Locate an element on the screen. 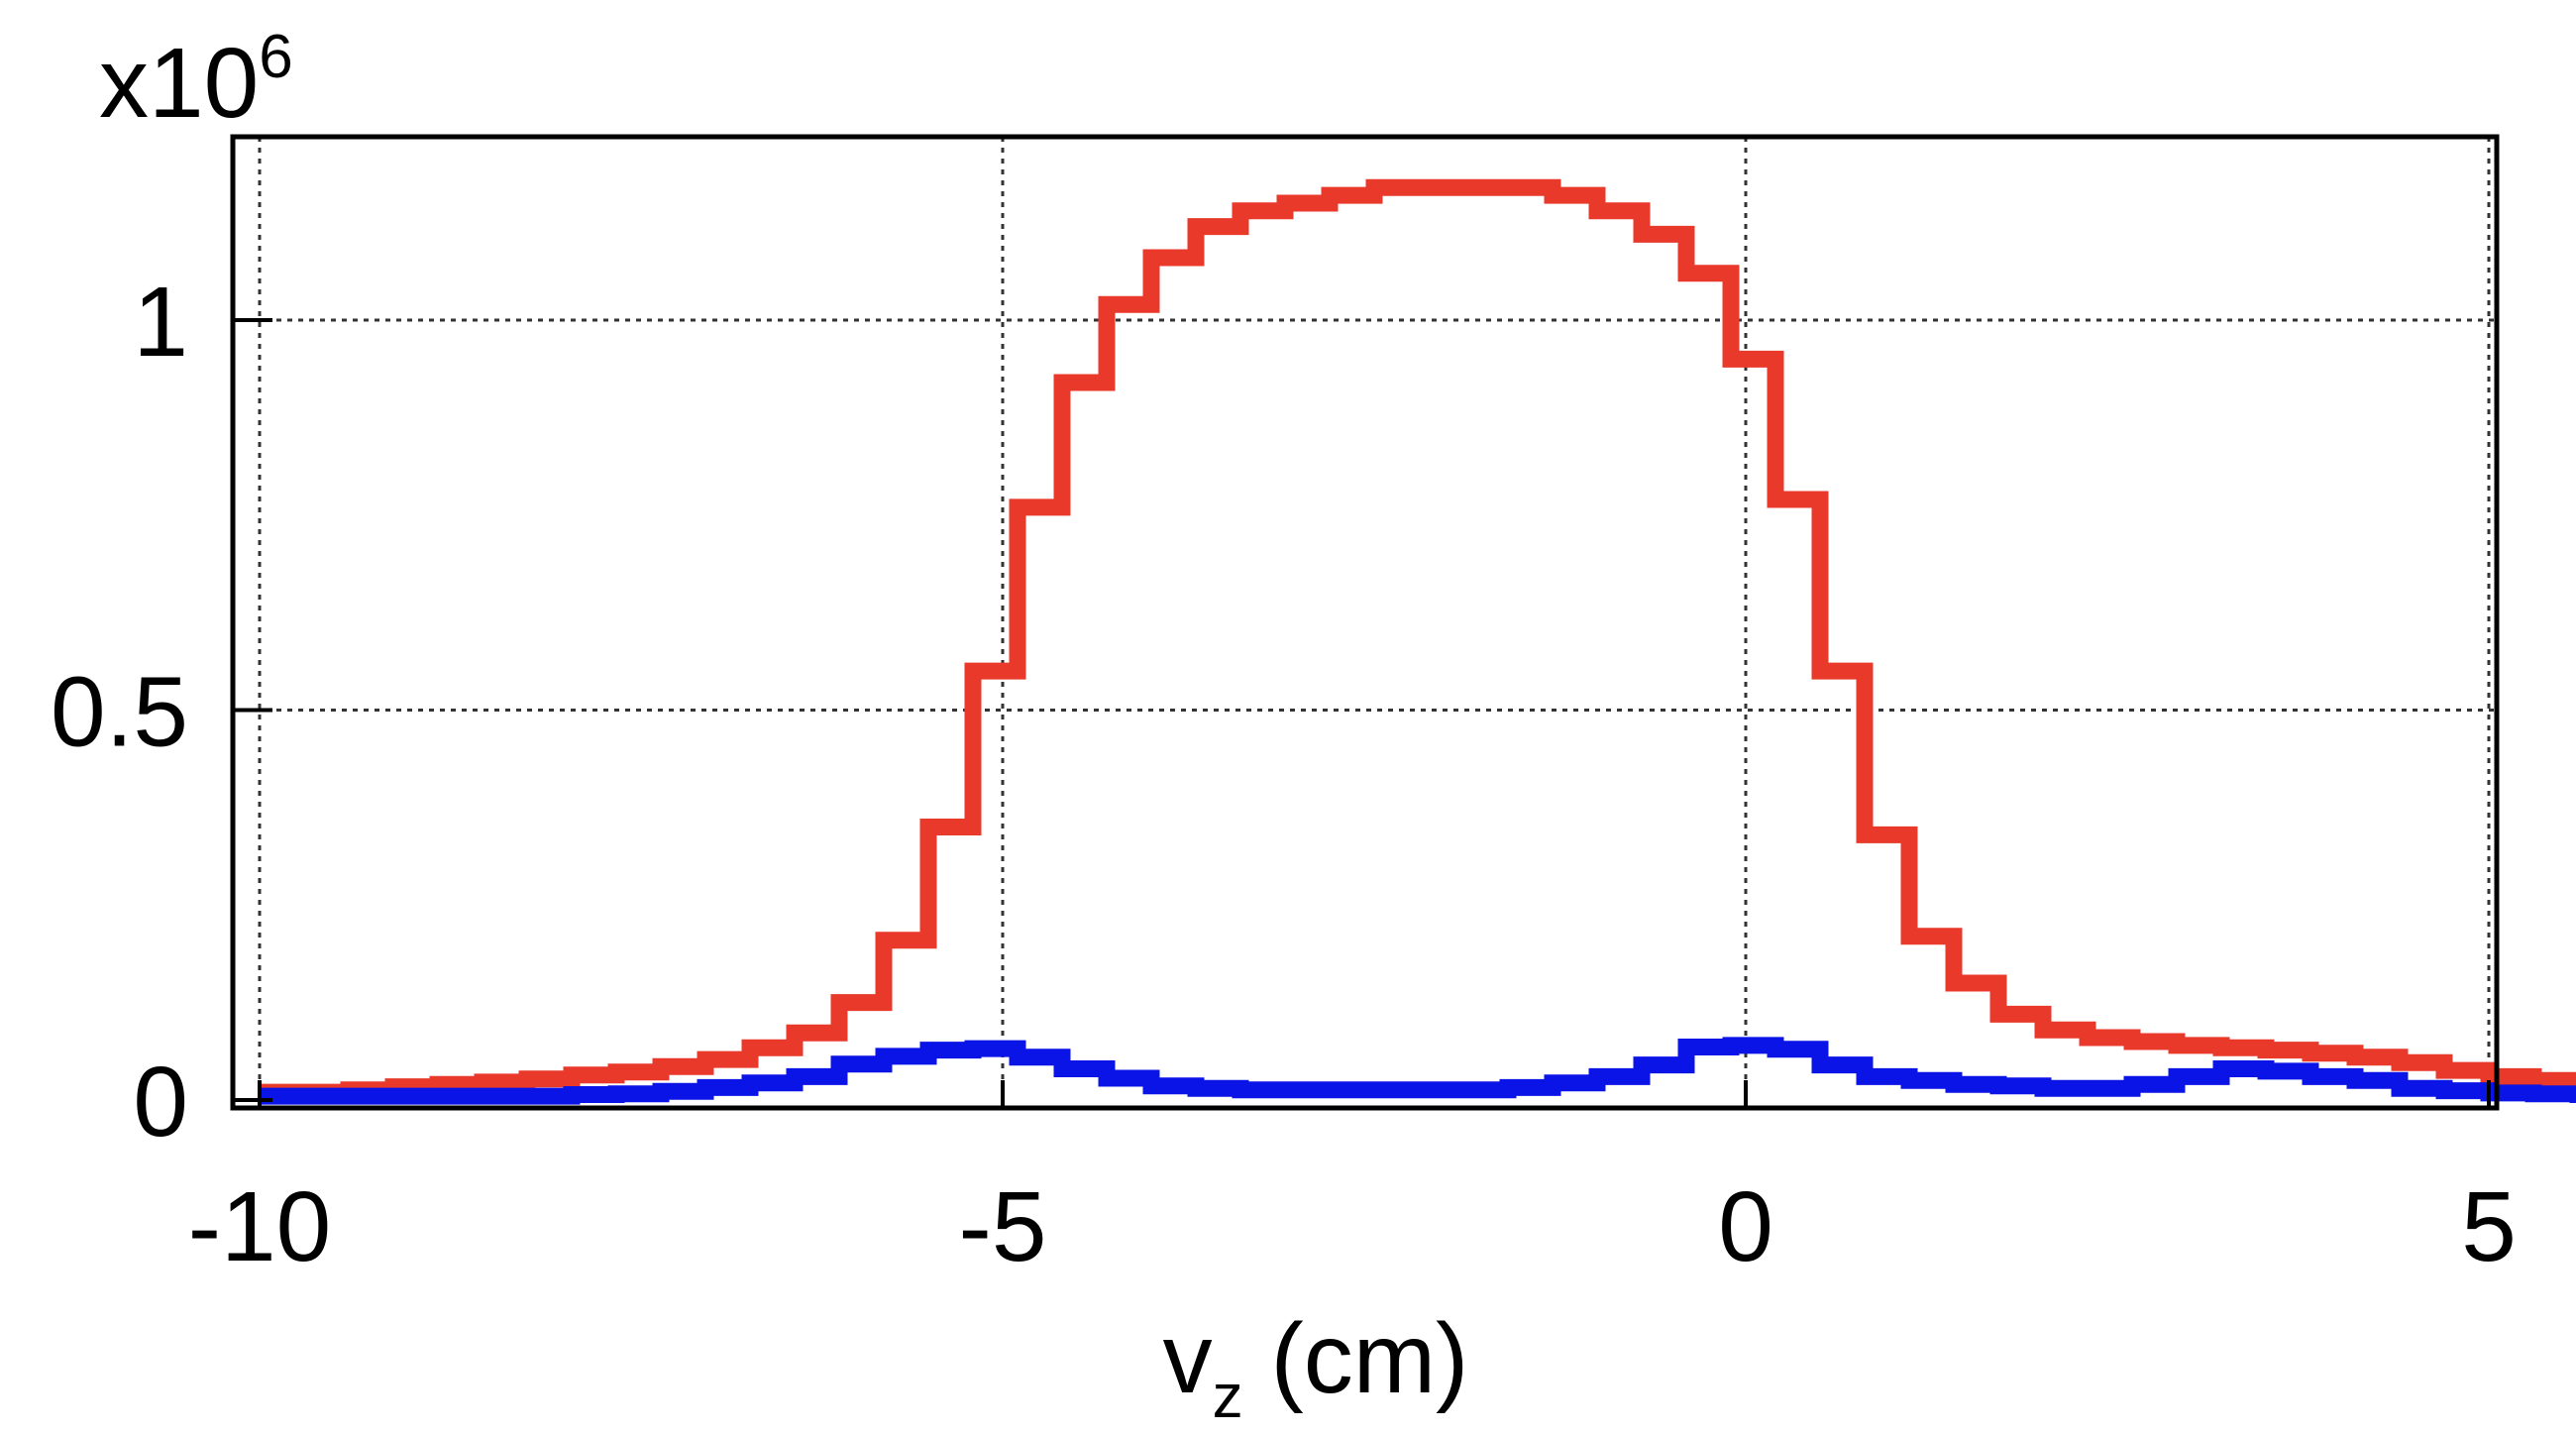 This screenshot has width=2576, height=1435. x-axis-label-main: v is located at coordinates (1188, 1359).